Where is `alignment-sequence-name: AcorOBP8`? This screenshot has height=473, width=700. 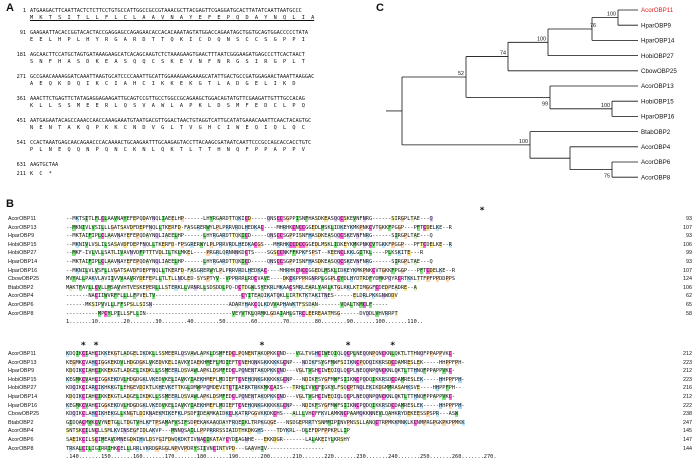 alignment-sequence-name: AcorOBP8 is located at coordinates (21, 448).